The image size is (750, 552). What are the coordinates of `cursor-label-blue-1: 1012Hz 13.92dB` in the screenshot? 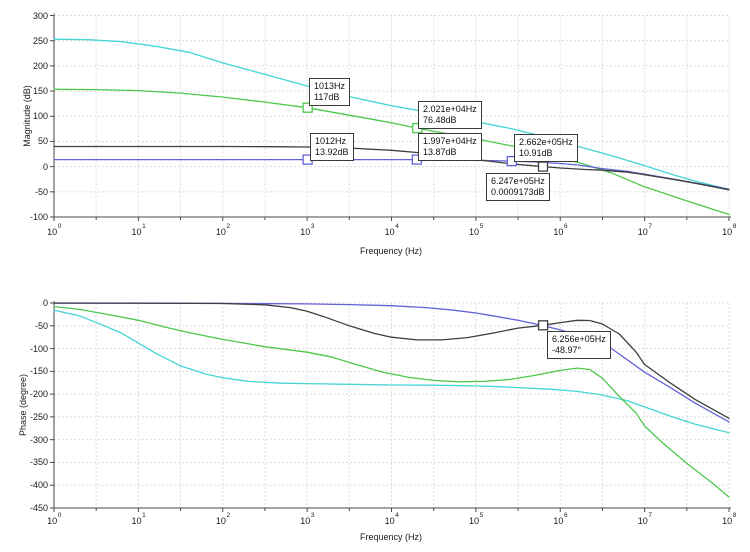 It's located at (332, 147).